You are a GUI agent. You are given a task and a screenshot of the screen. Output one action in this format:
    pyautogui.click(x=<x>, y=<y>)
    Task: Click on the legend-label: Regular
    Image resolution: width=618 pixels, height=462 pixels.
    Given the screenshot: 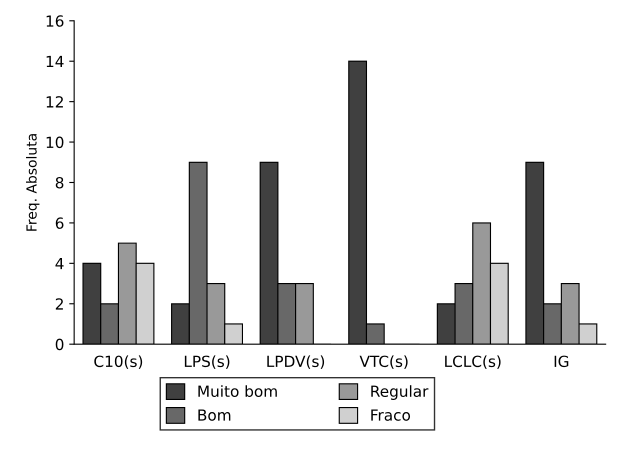 What is the action you would take?
    pyautogui.click(x=399, y=392)
    